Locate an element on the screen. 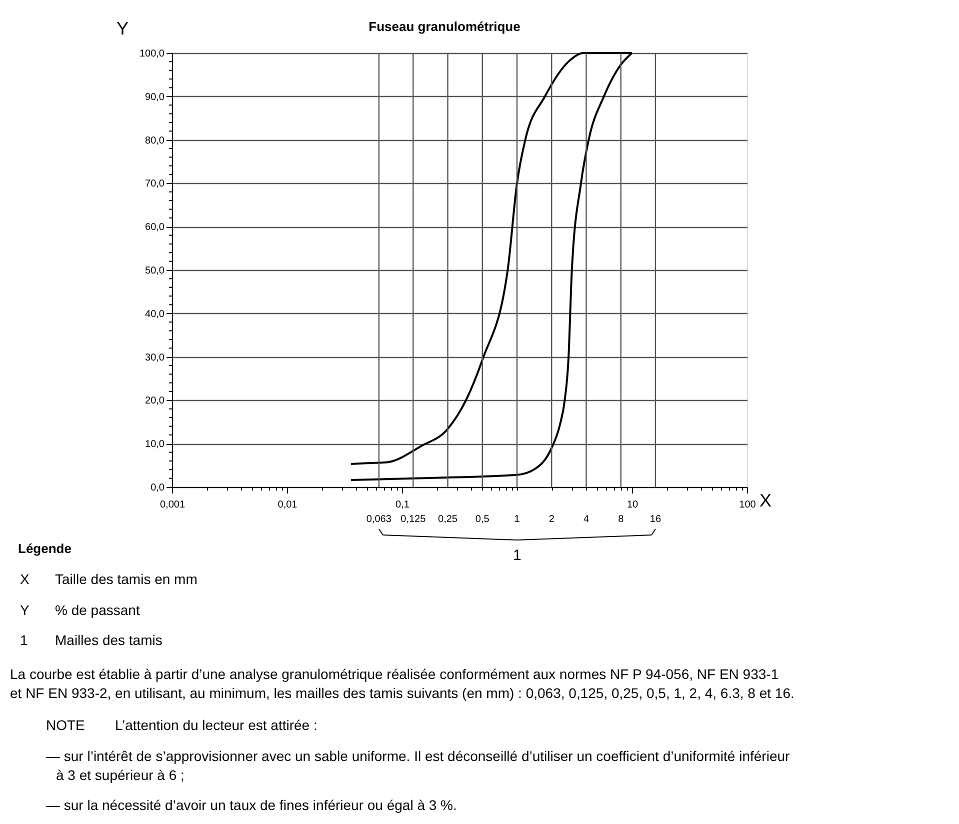 This screenshot has width=959, height=824. y-tick-label: 30,0 is located at coordinates (155, 358).